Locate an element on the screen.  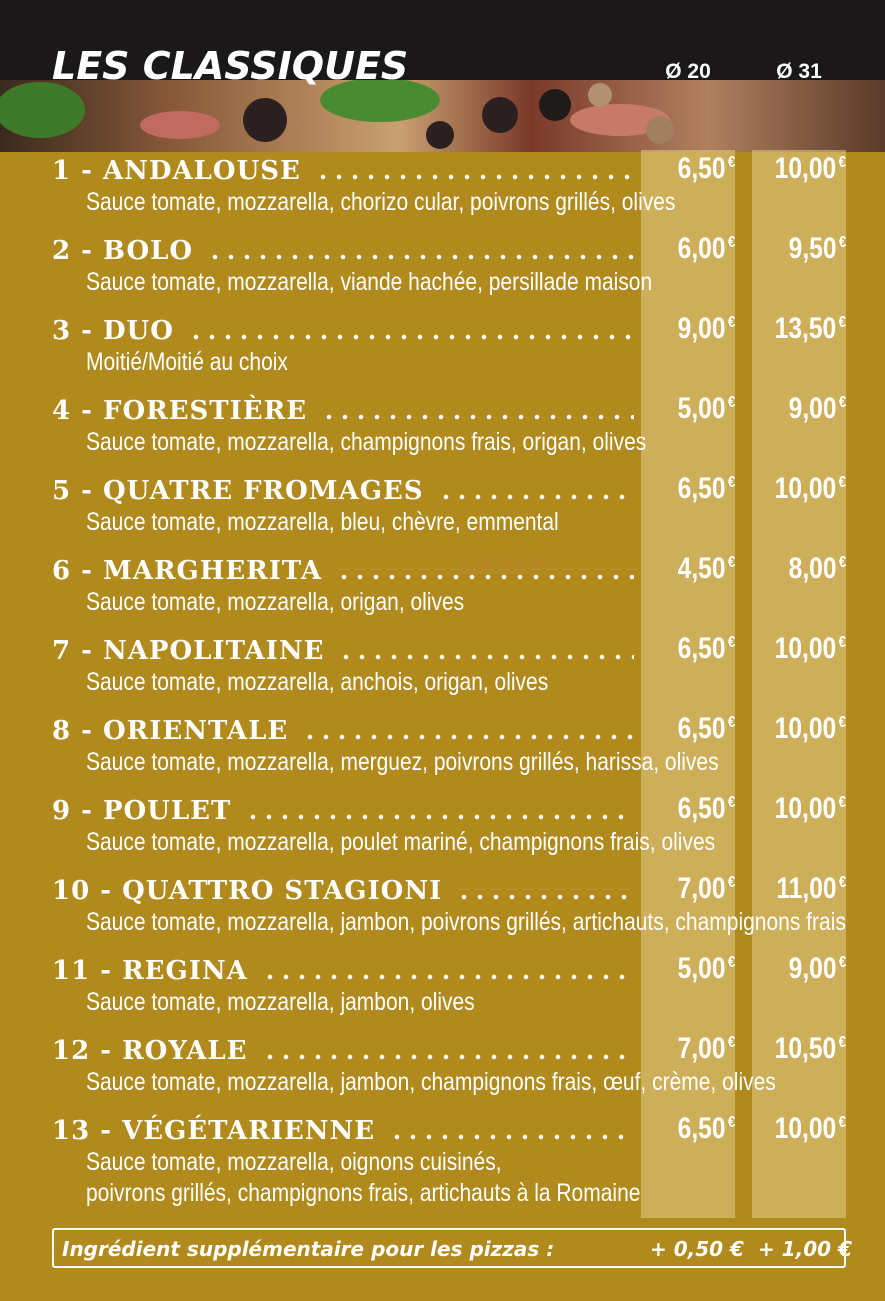
item-name-row: 8 - ORIENTALE is located at coordinates (343, 731).